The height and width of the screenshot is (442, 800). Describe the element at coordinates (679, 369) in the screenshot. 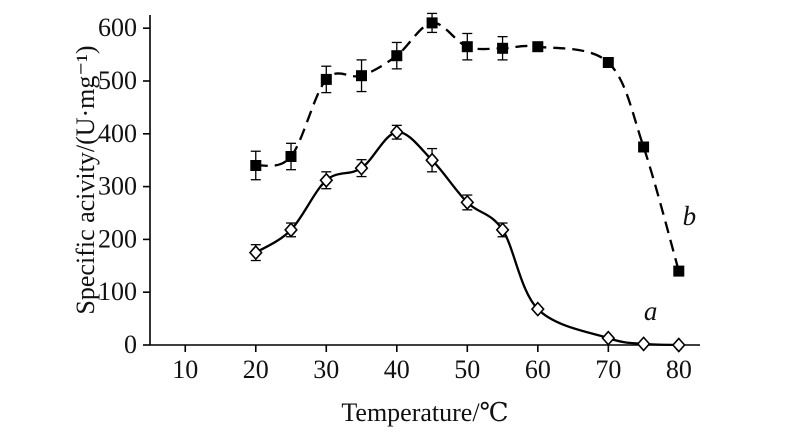

I see `x-tick-label: 80` at that location.